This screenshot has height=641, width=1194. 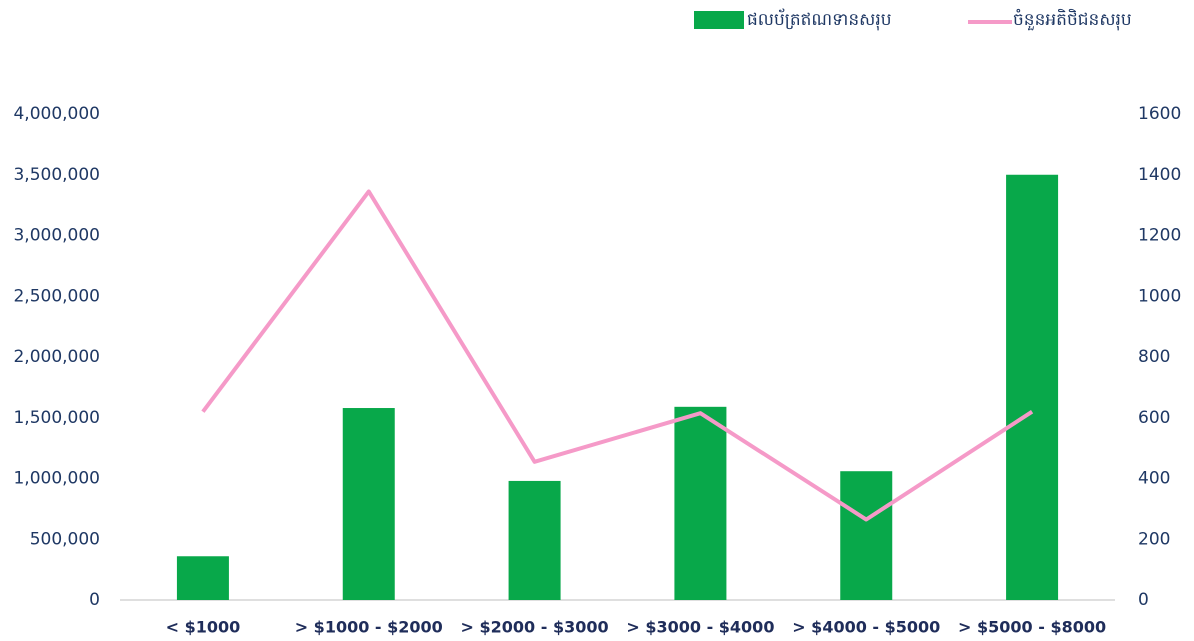 I want to click on x-tick-label: > $2000 - $3000, so click(x=535, y=627).